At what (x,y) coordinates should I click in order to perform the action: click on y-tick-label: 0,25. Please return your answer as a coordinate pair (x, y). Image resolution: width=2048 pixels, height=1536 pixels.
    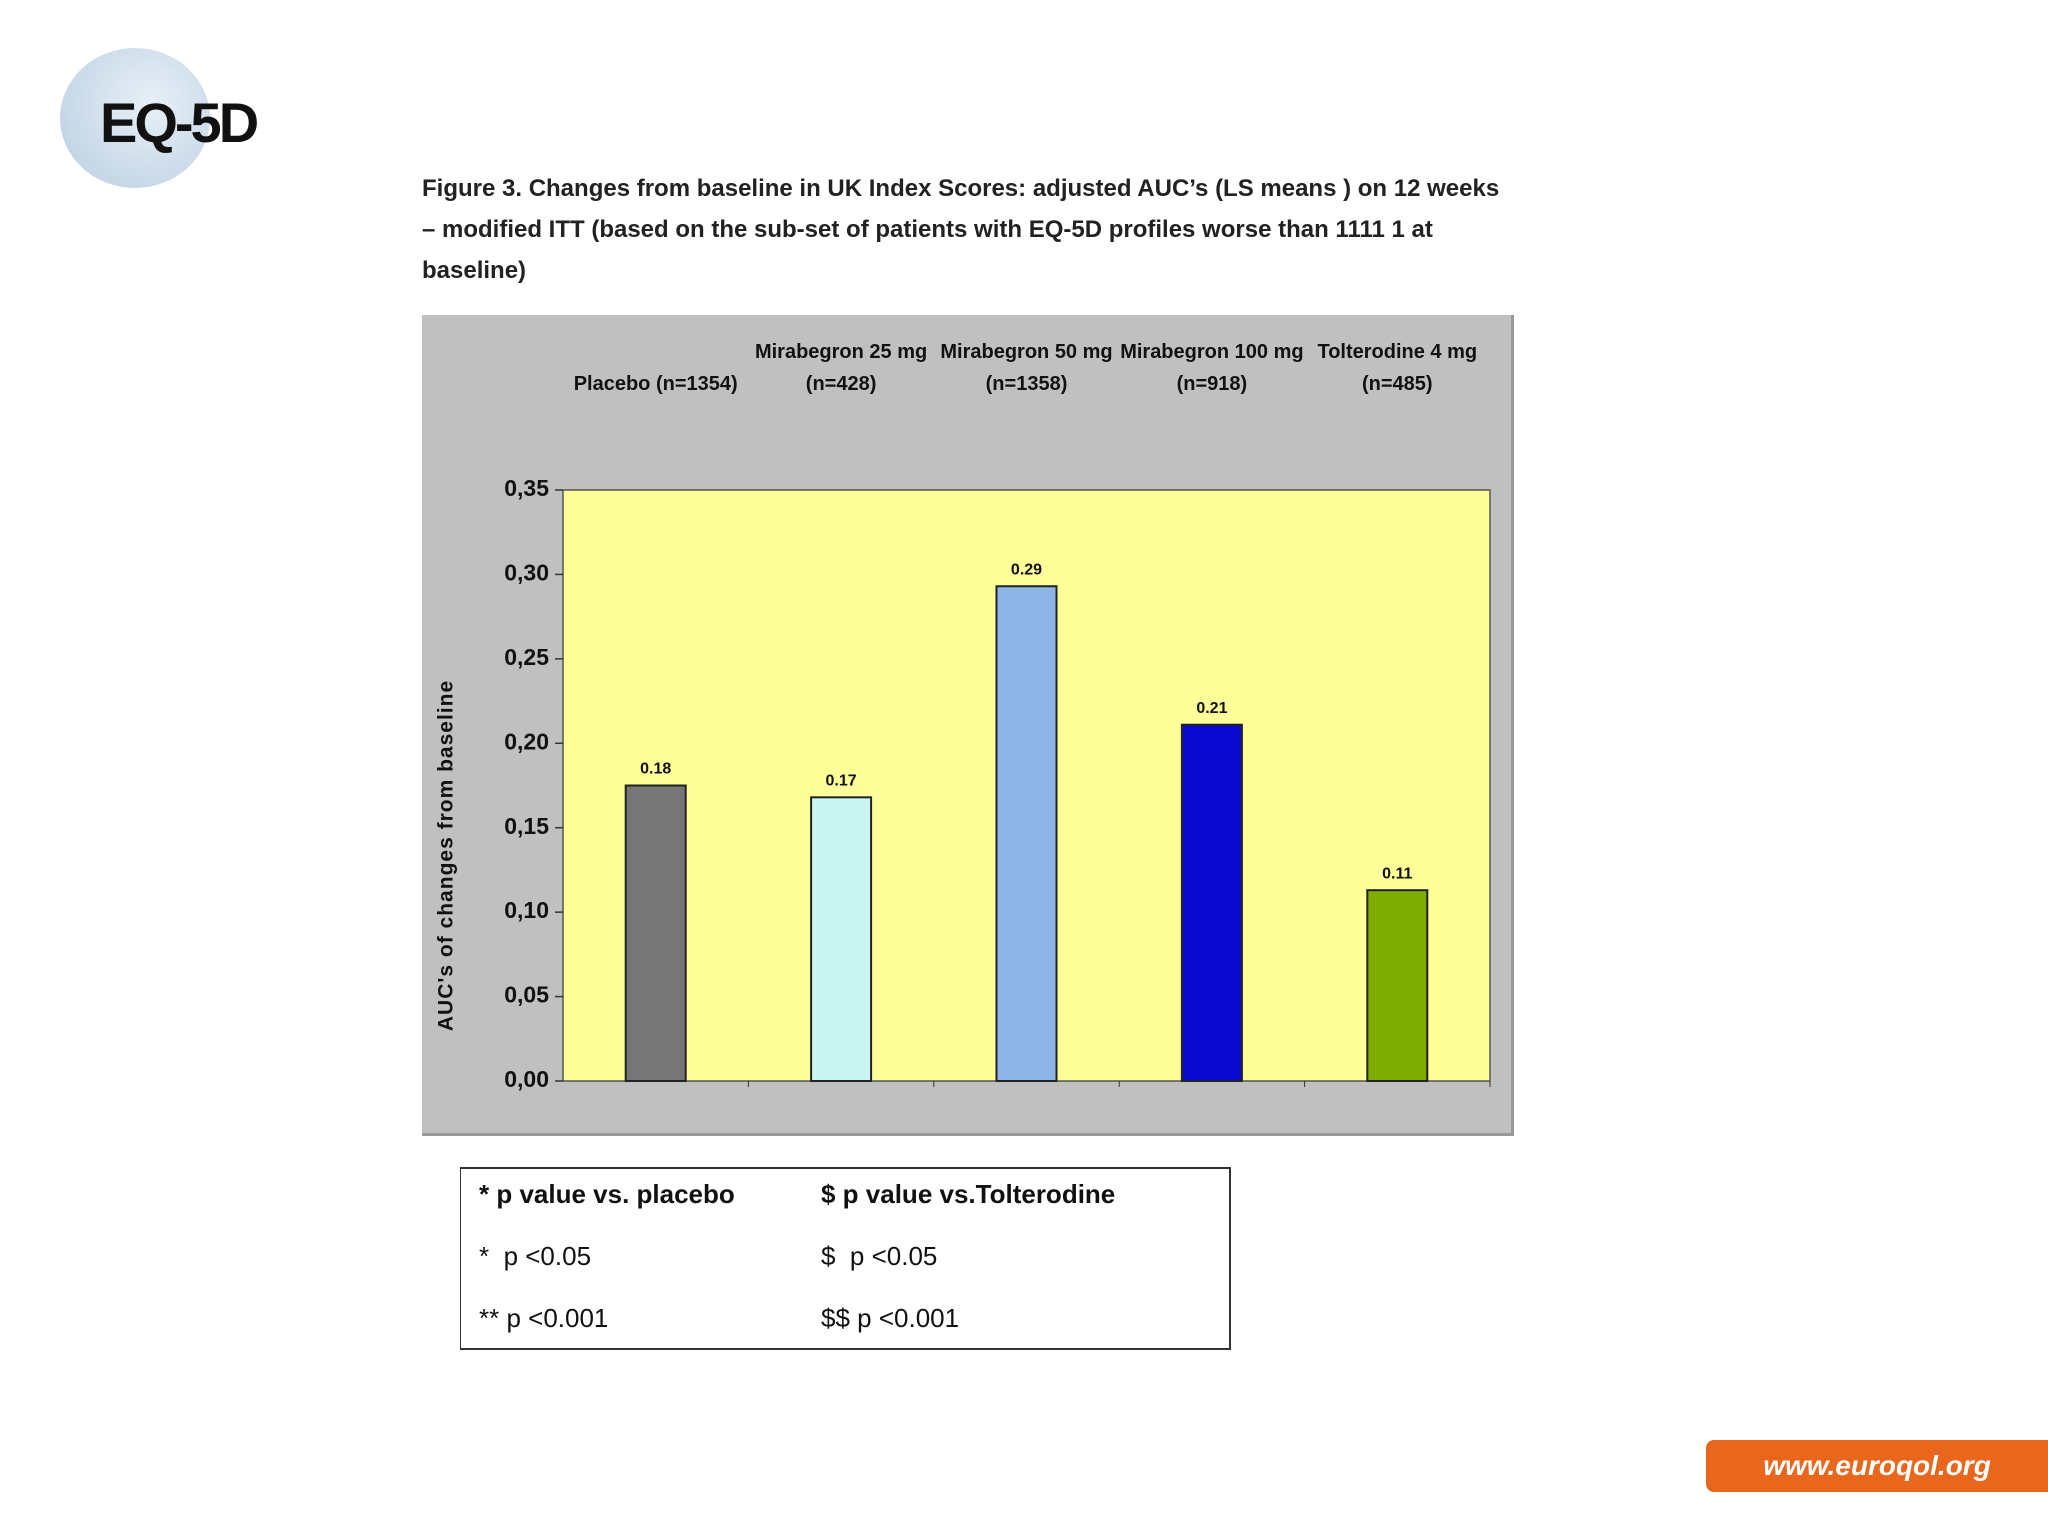
    Looking at the image, I should click on (526, 657).